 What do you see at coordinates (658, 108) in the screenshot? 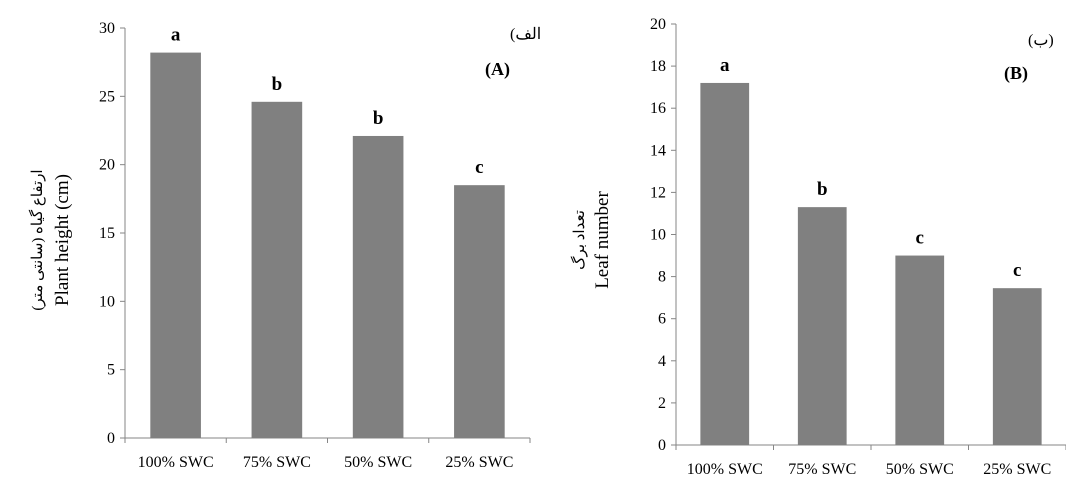
I see `y-tick-label: 16` at bounding box center [658, 108].